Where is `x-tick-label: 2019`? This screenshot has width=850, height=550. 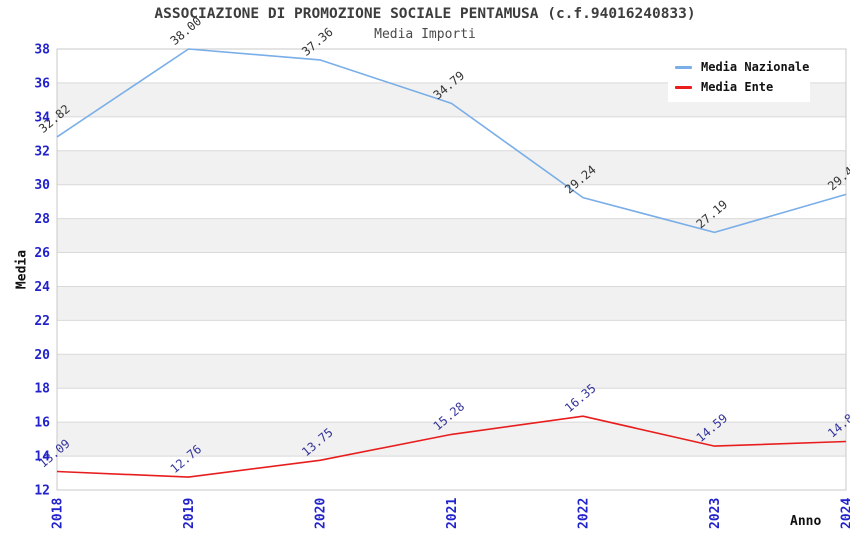
x-tick-label: 2019 is located at coordinates (189, 513).